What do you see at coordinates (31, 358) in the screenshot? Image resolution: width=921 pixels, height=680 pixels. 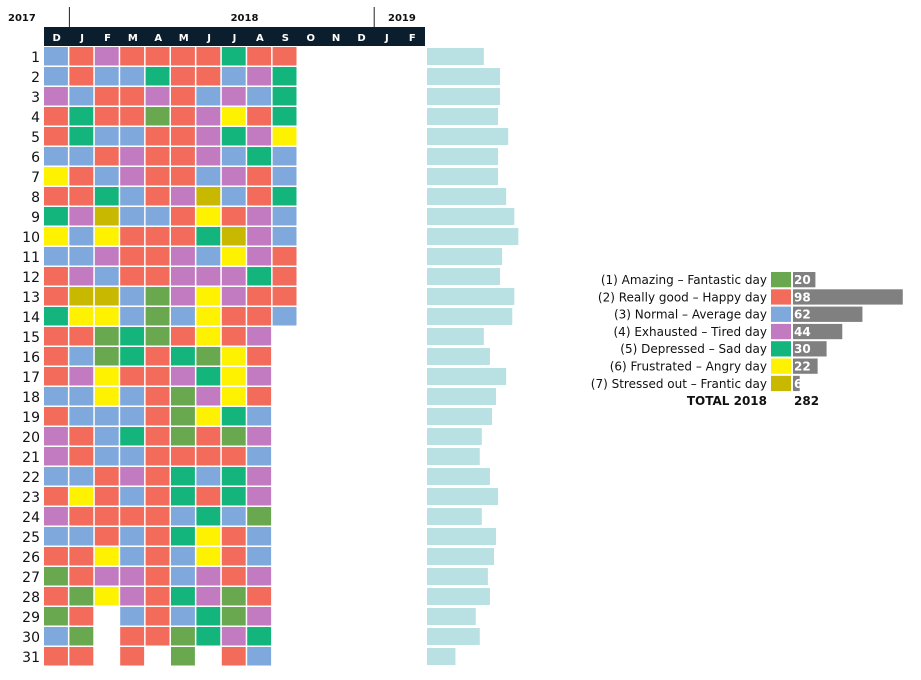 I see `day-label: 16` at bounding box center [31, 358].